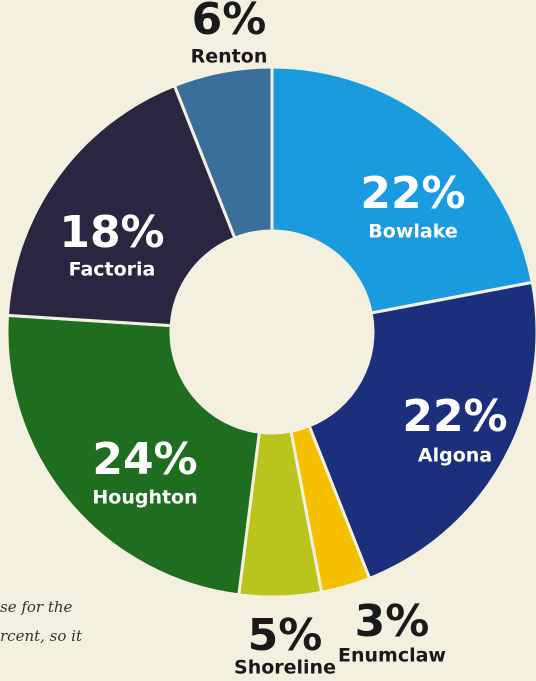 The width and height of the screenshot is (536, 681). Describe the element at coordinates (455, 456) in the screenshot. I see `category-label: Algona` at that location.